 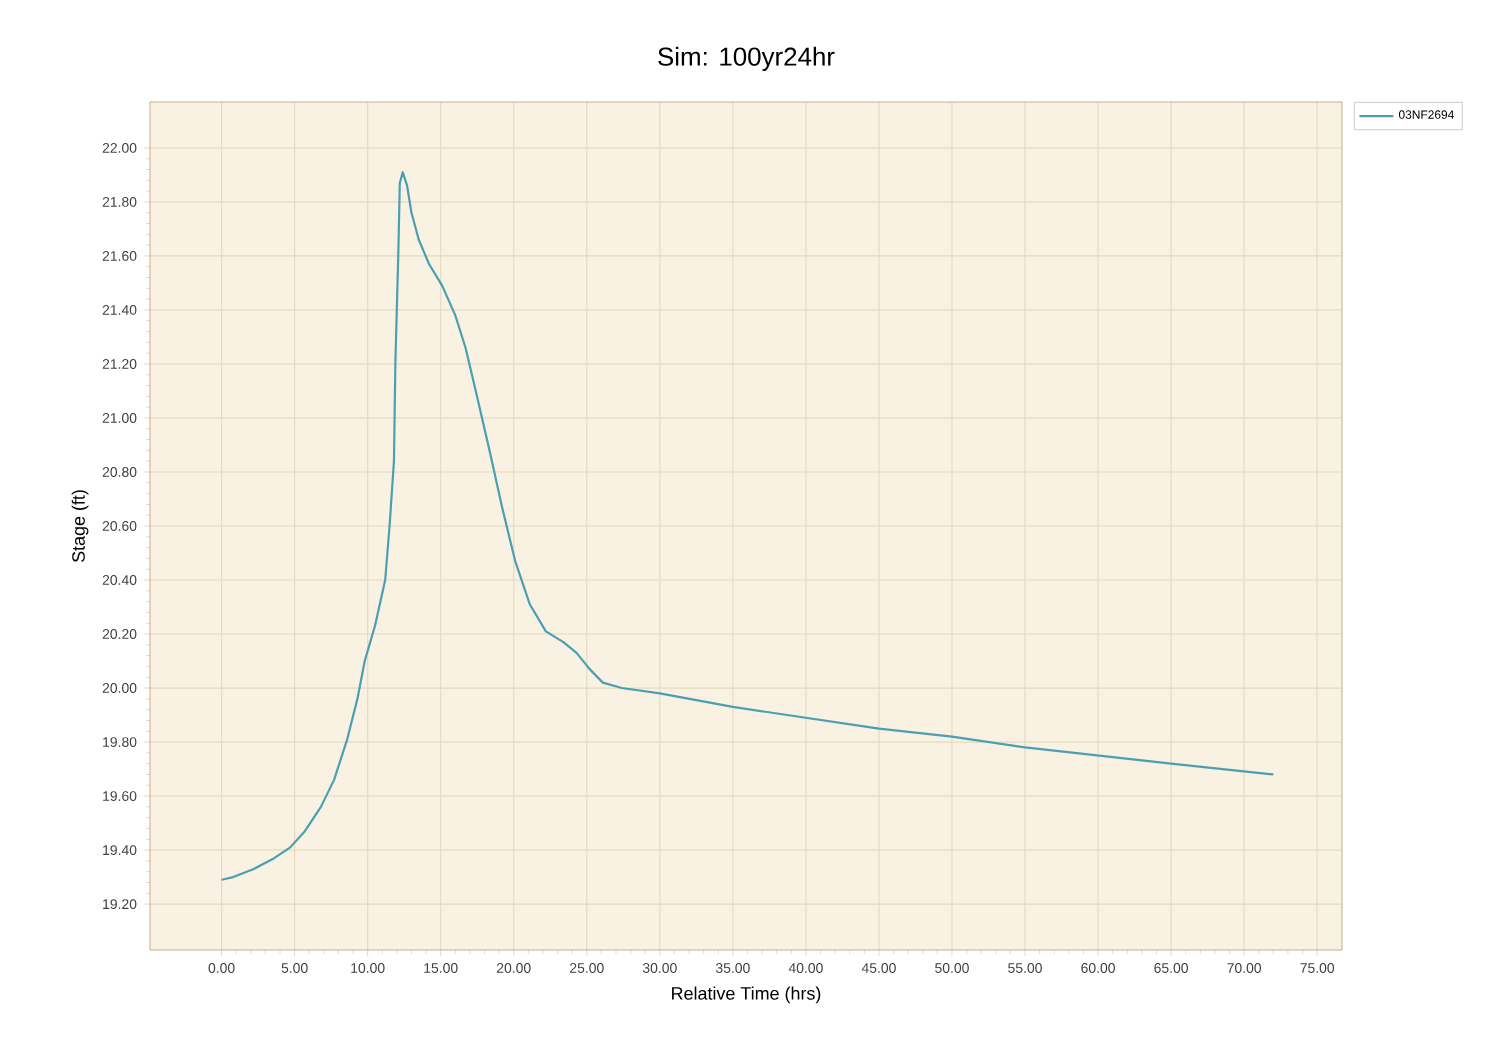 I want to click on x-axis-title: Relative Time (hrs), so click(x=746, y=995).